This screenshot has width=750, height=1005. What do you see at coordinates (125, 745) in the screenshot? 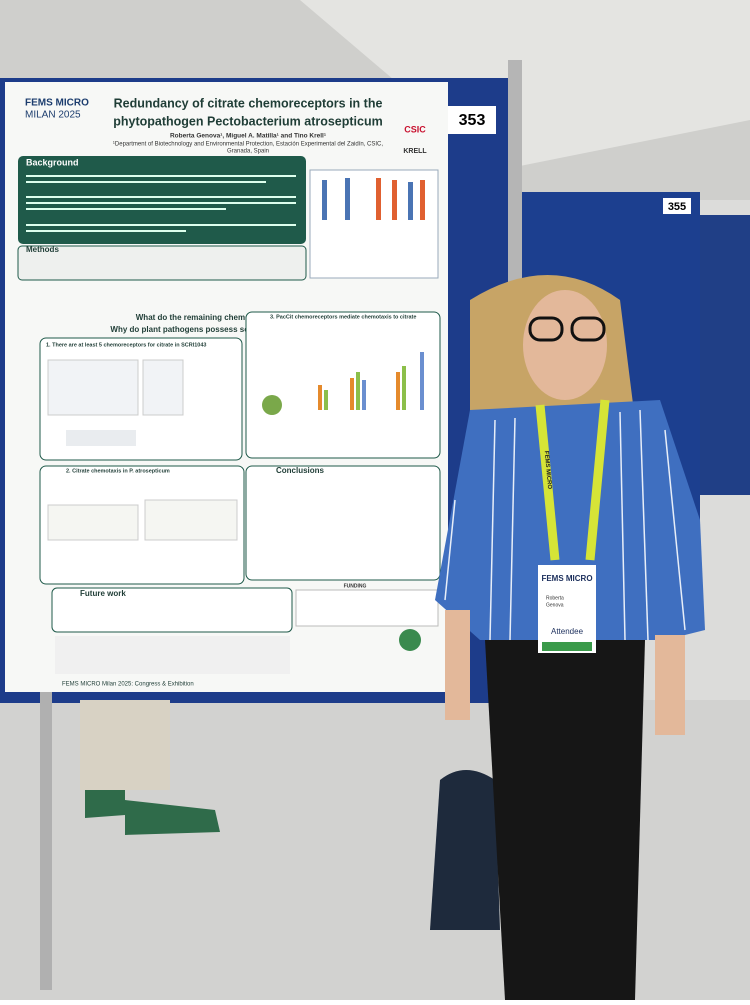
I see `legs` at bounding box center [125, 745].